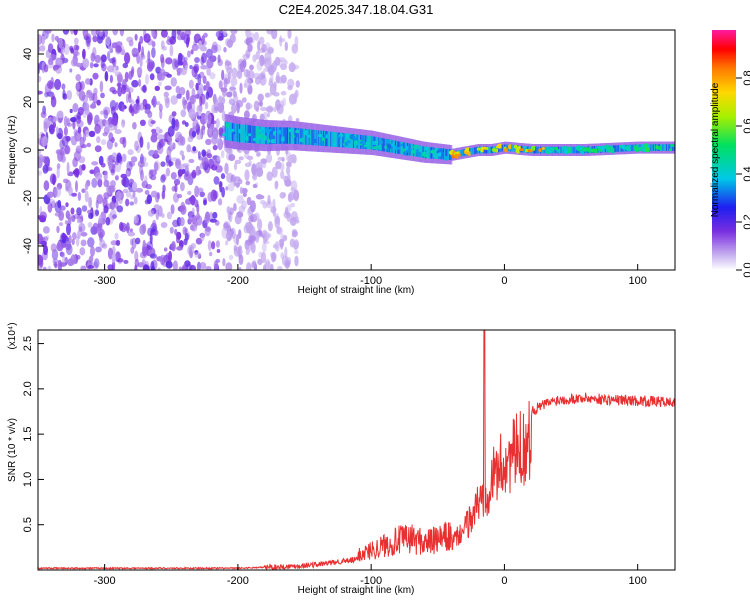 The image size is (750, 605). I want to click on colorbar-scale, so click(724, 150).